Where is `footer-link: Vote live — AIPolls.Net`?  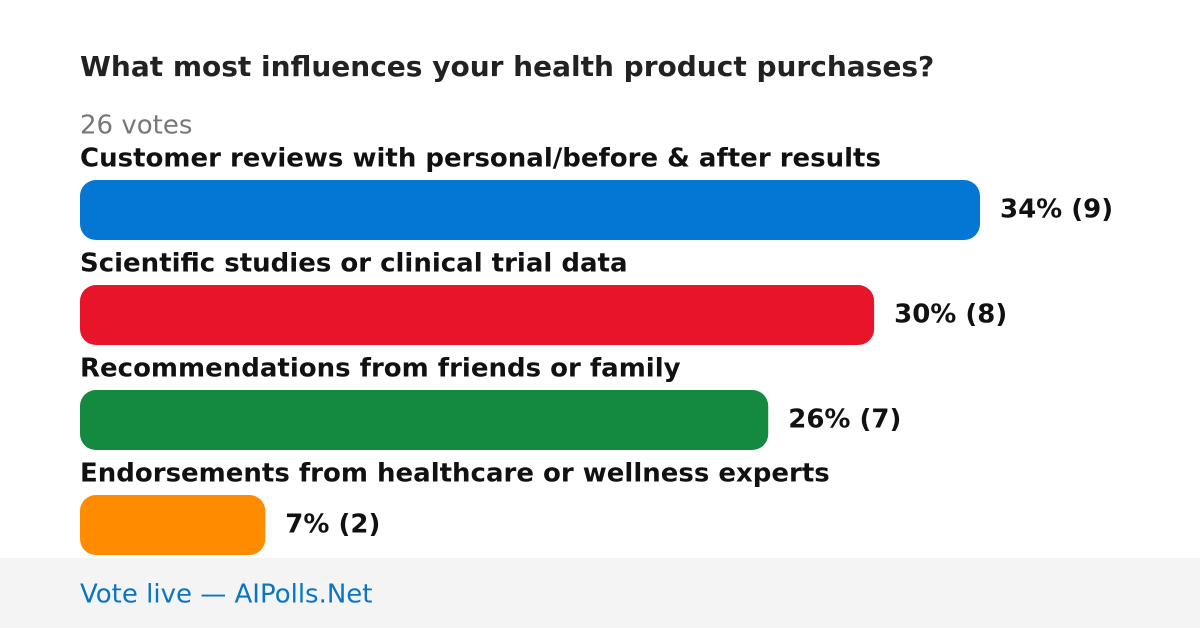
footer-link: Vote live — AIPolls.Net is located at coordinates (226, 595).